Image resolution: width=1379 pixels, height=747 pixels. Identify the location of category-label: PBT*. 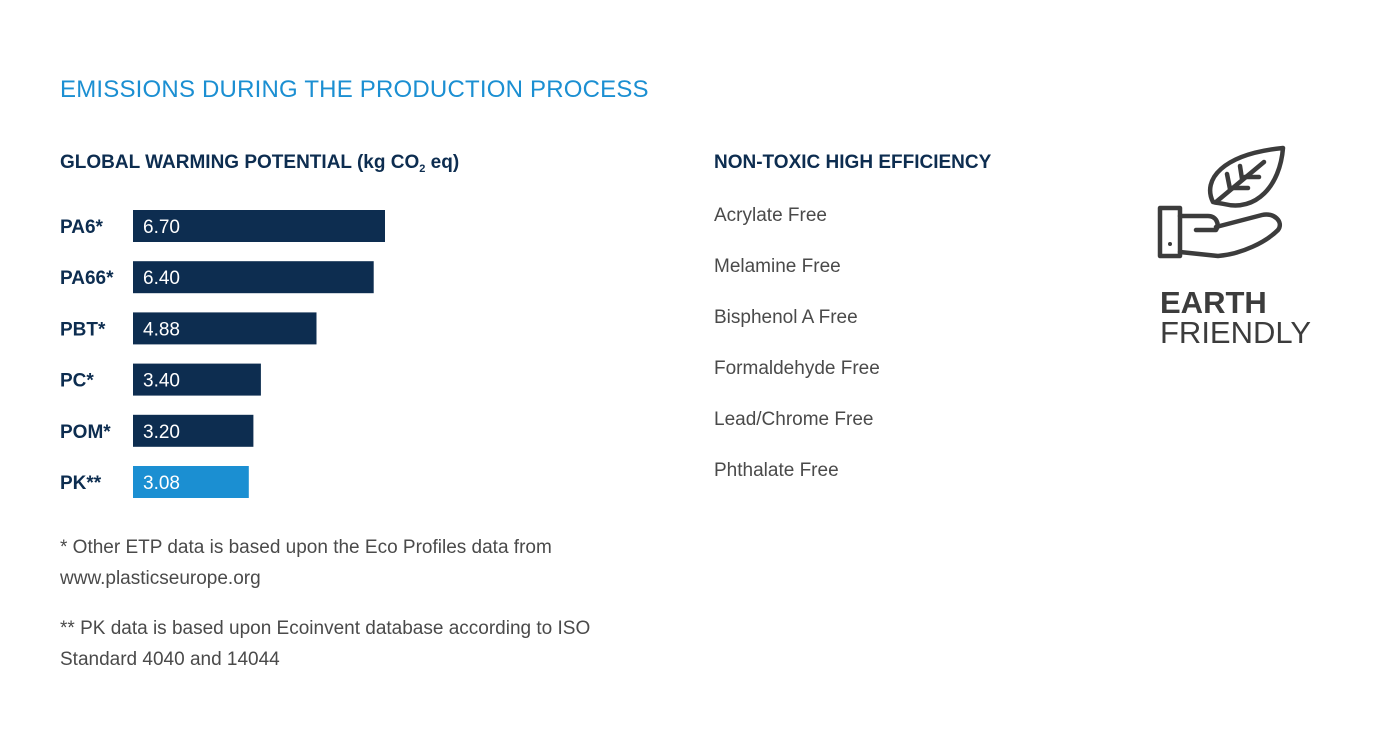
(83, 329).